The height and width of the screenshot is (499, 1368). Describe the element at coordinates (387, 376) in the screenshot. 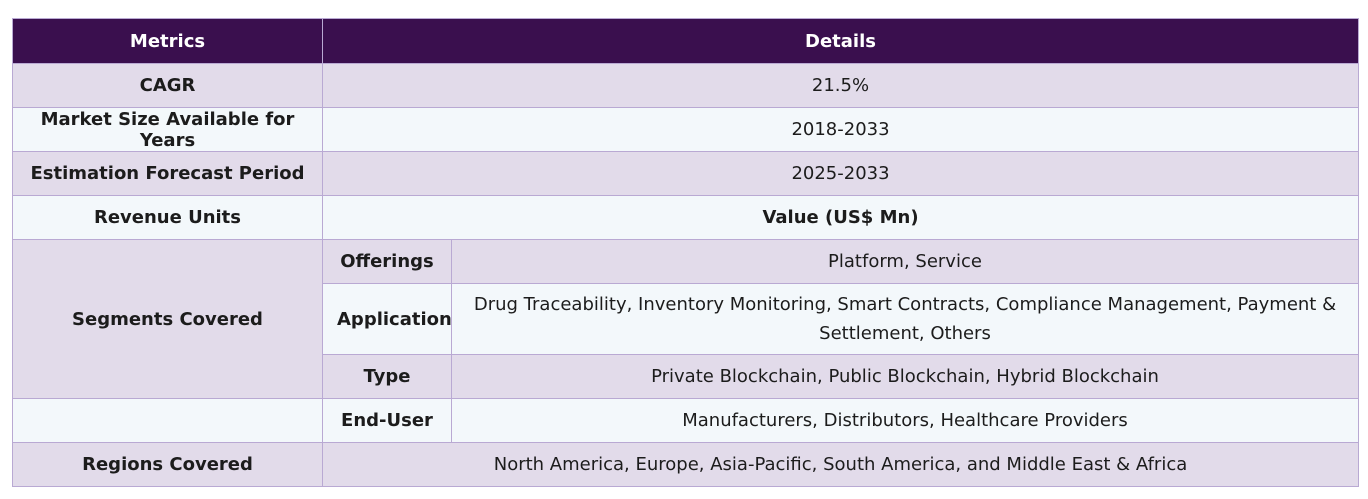

I see `segment-label-type: Type` at that location.